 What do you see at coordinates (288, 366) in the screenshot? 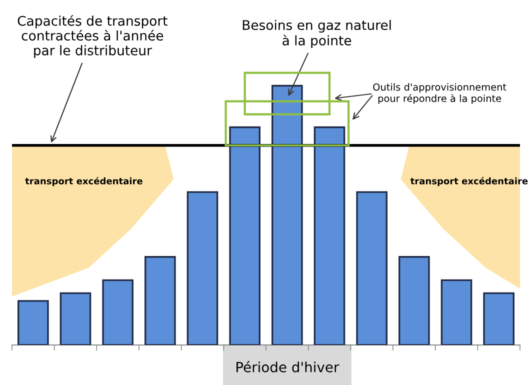
I see `text: Période d'hiver` at bounding box center [288, 366].